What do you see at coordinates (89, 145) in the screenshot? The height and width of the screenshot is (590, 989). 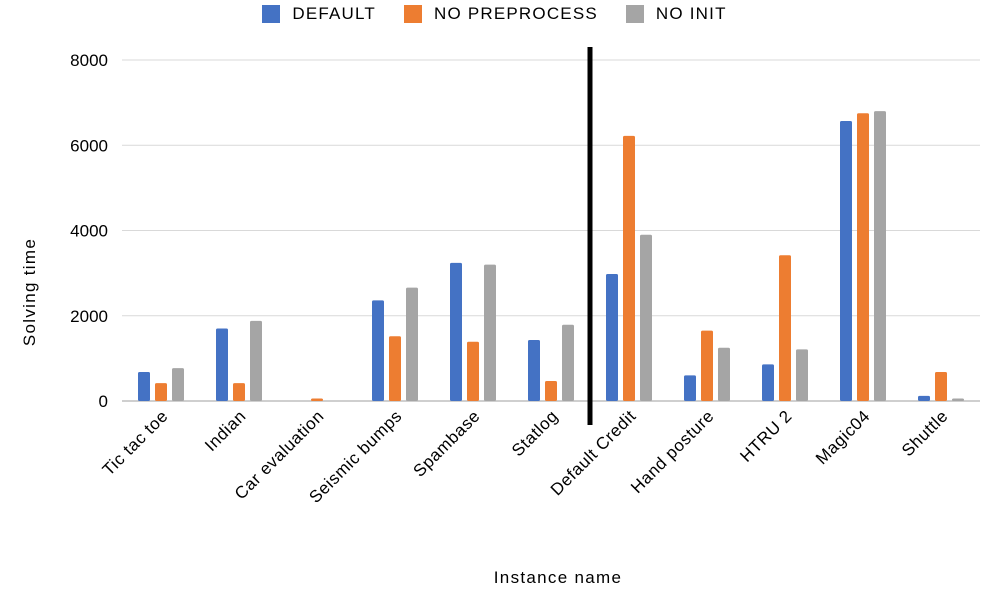 I see `y-tick-label: 6000` at bounding box center [89, 145].